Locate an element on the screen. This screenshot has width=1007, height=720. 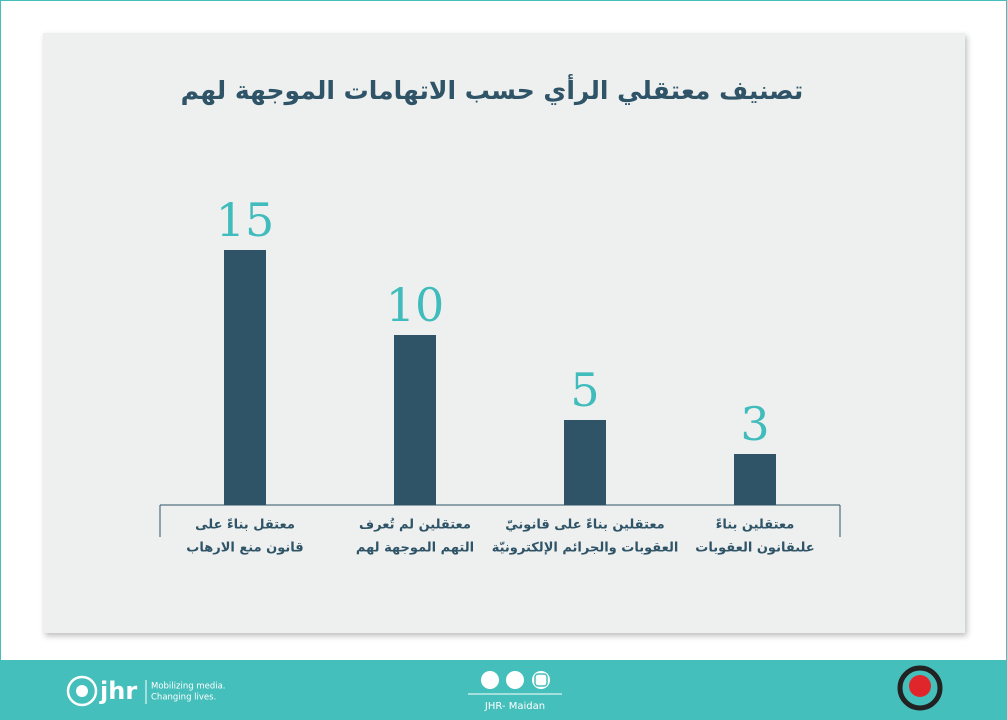
value-label: 3 is located at coordinates (754, 424).